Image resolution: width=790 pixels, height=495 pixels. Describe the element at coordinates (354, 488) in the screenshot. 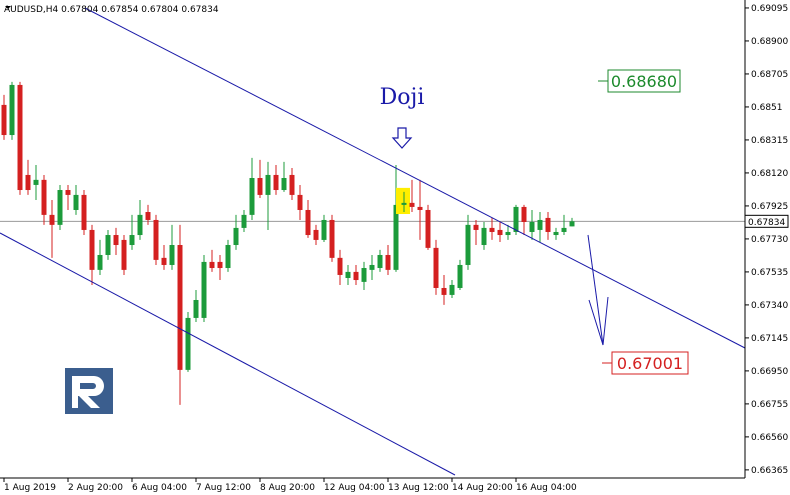

I see `x-tick-label: 12 Aug 04:00` at that location.